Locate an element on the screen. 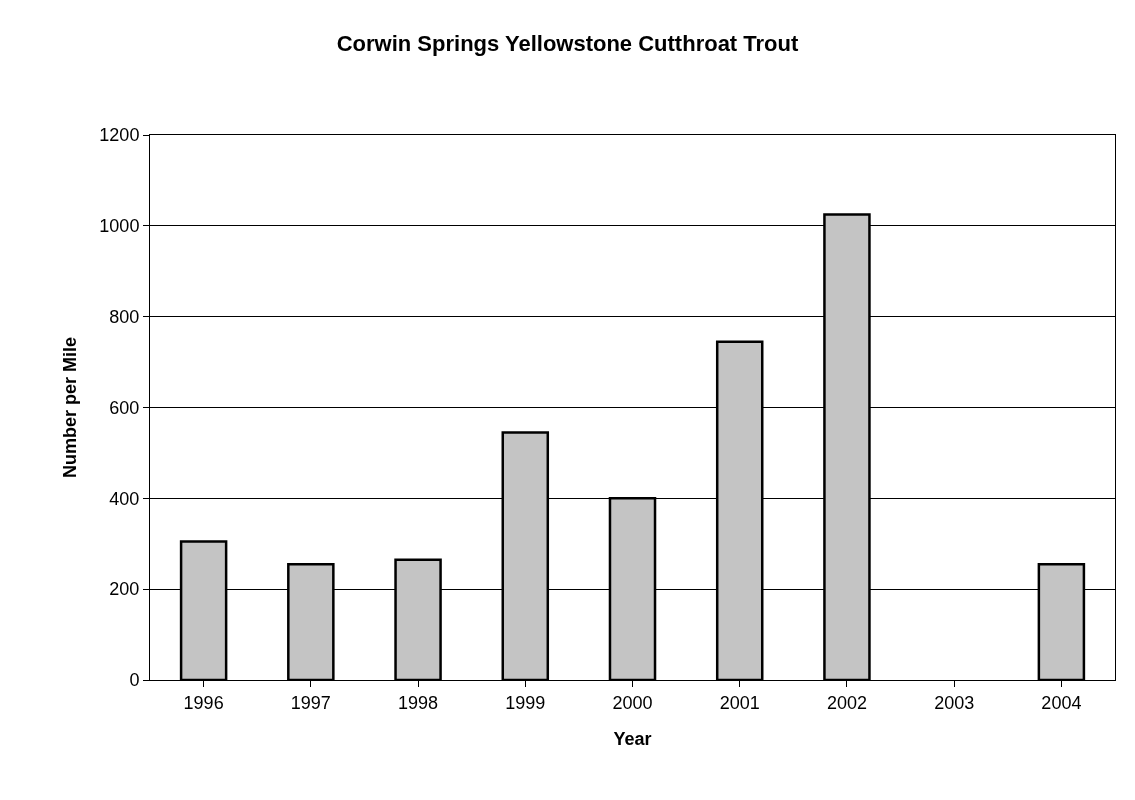 The image size is (1135, 800). x-tick-label: 2001 is located at coordinates (739, 702).